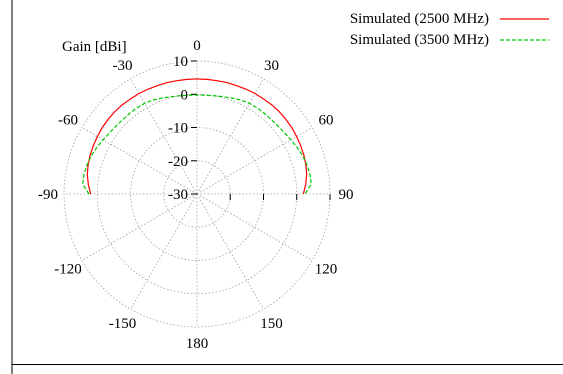 The image size is (563, 374). Describe the element at coordinates (419, 19) in the screenshot. I see `legend-label-2500: Simulated (2500 MHz)` at that location.